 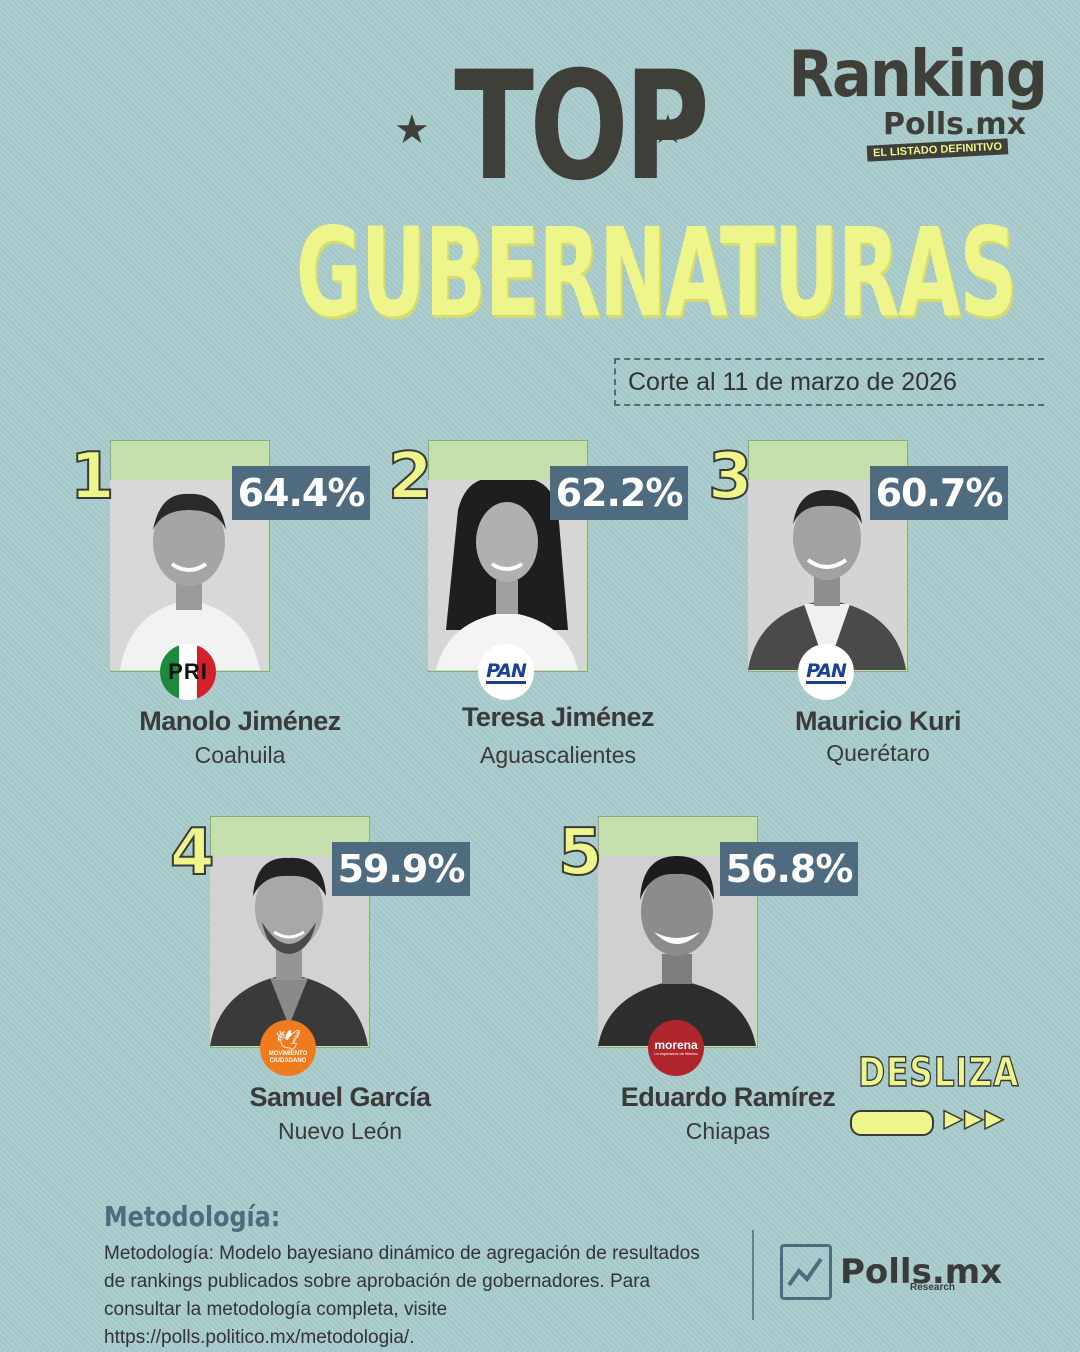 I want to click on polls-mx-footer-logo: Polls.mx Research, so click(x=891, y=1272).